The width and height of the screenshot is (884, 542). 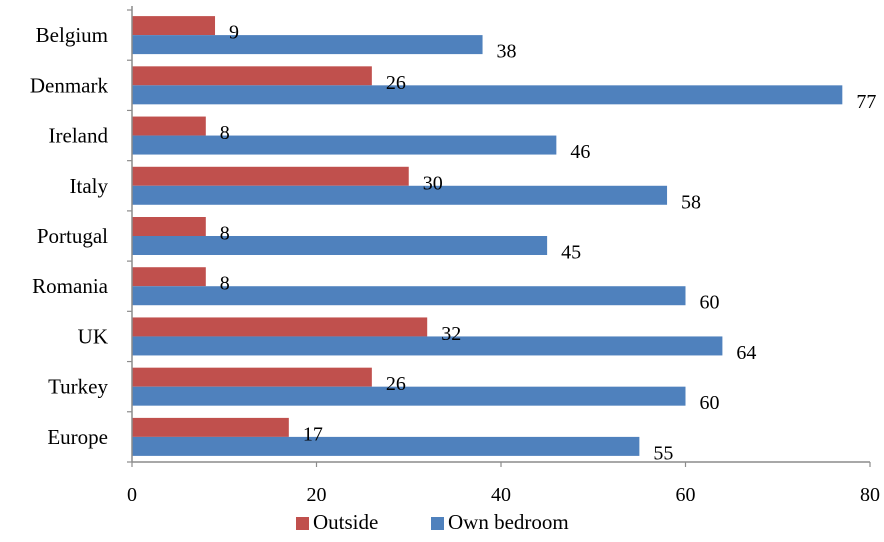 What do you see at coordinates (307, 45) in the screenshot?
I see `bar-own-bedroom-belgium` at bounding box center [307, 45].